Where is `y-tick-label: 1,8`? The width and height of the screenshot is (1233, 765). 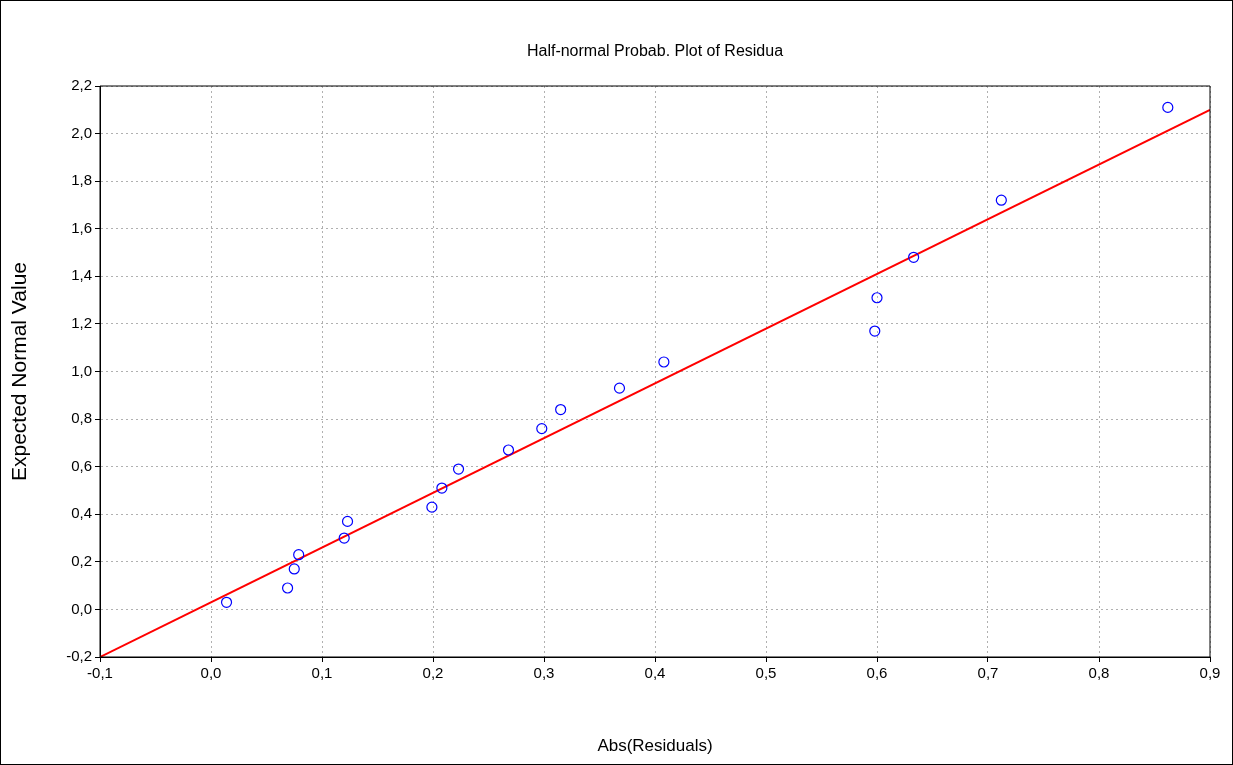
y-tick-label: 1,8 is located at coordinates (81, 180).